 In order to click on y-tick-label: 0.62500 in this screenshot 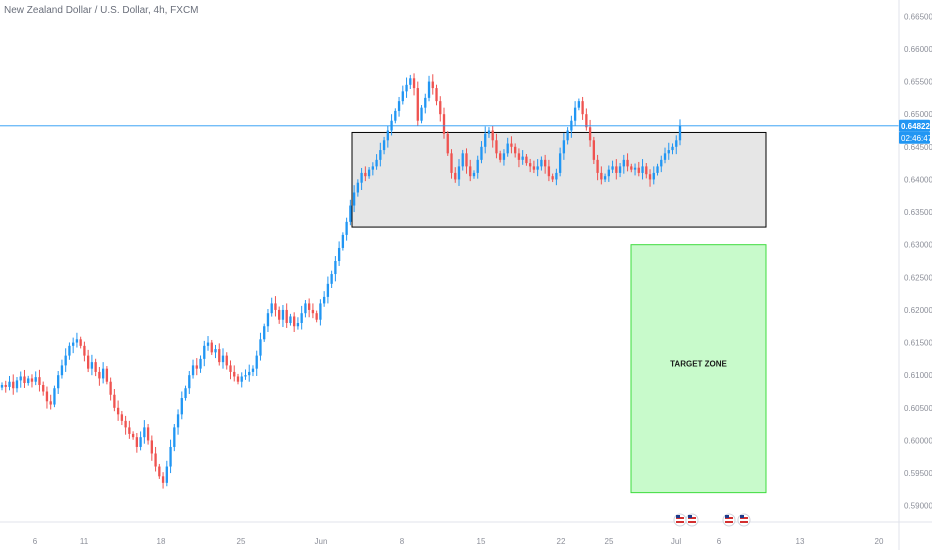, I will do `click(918, 277)`.